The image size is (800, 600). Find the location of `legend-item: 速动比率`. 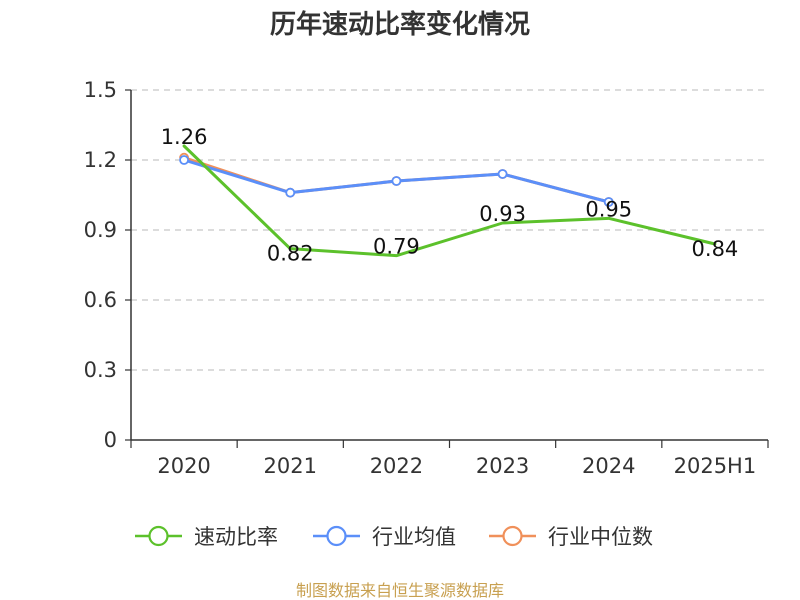

legend-item: 速动比率 is located at coordinates (206, 537).